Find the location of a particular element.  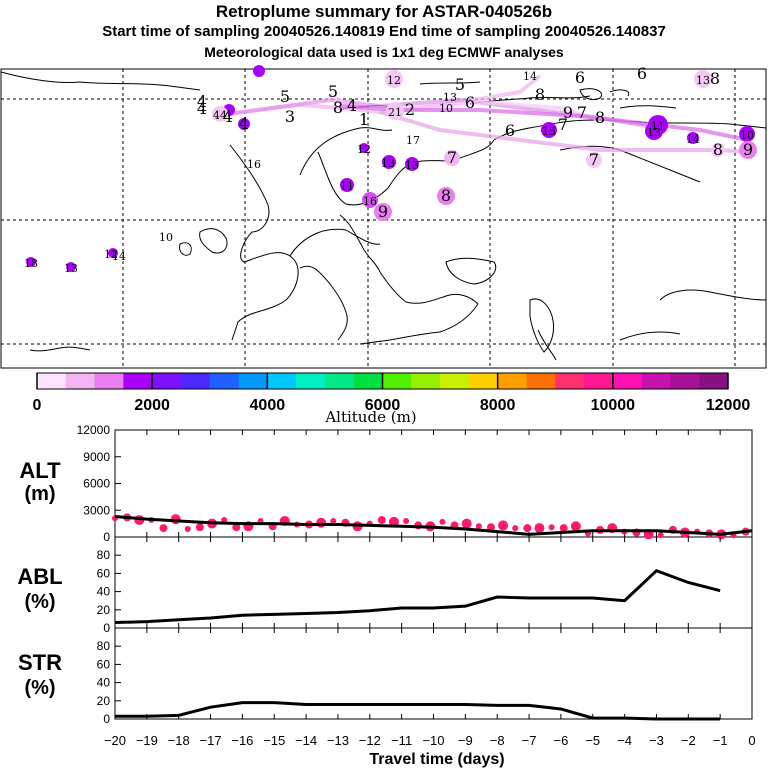

cluster-label: 18 is located at coordinates (31, 263).